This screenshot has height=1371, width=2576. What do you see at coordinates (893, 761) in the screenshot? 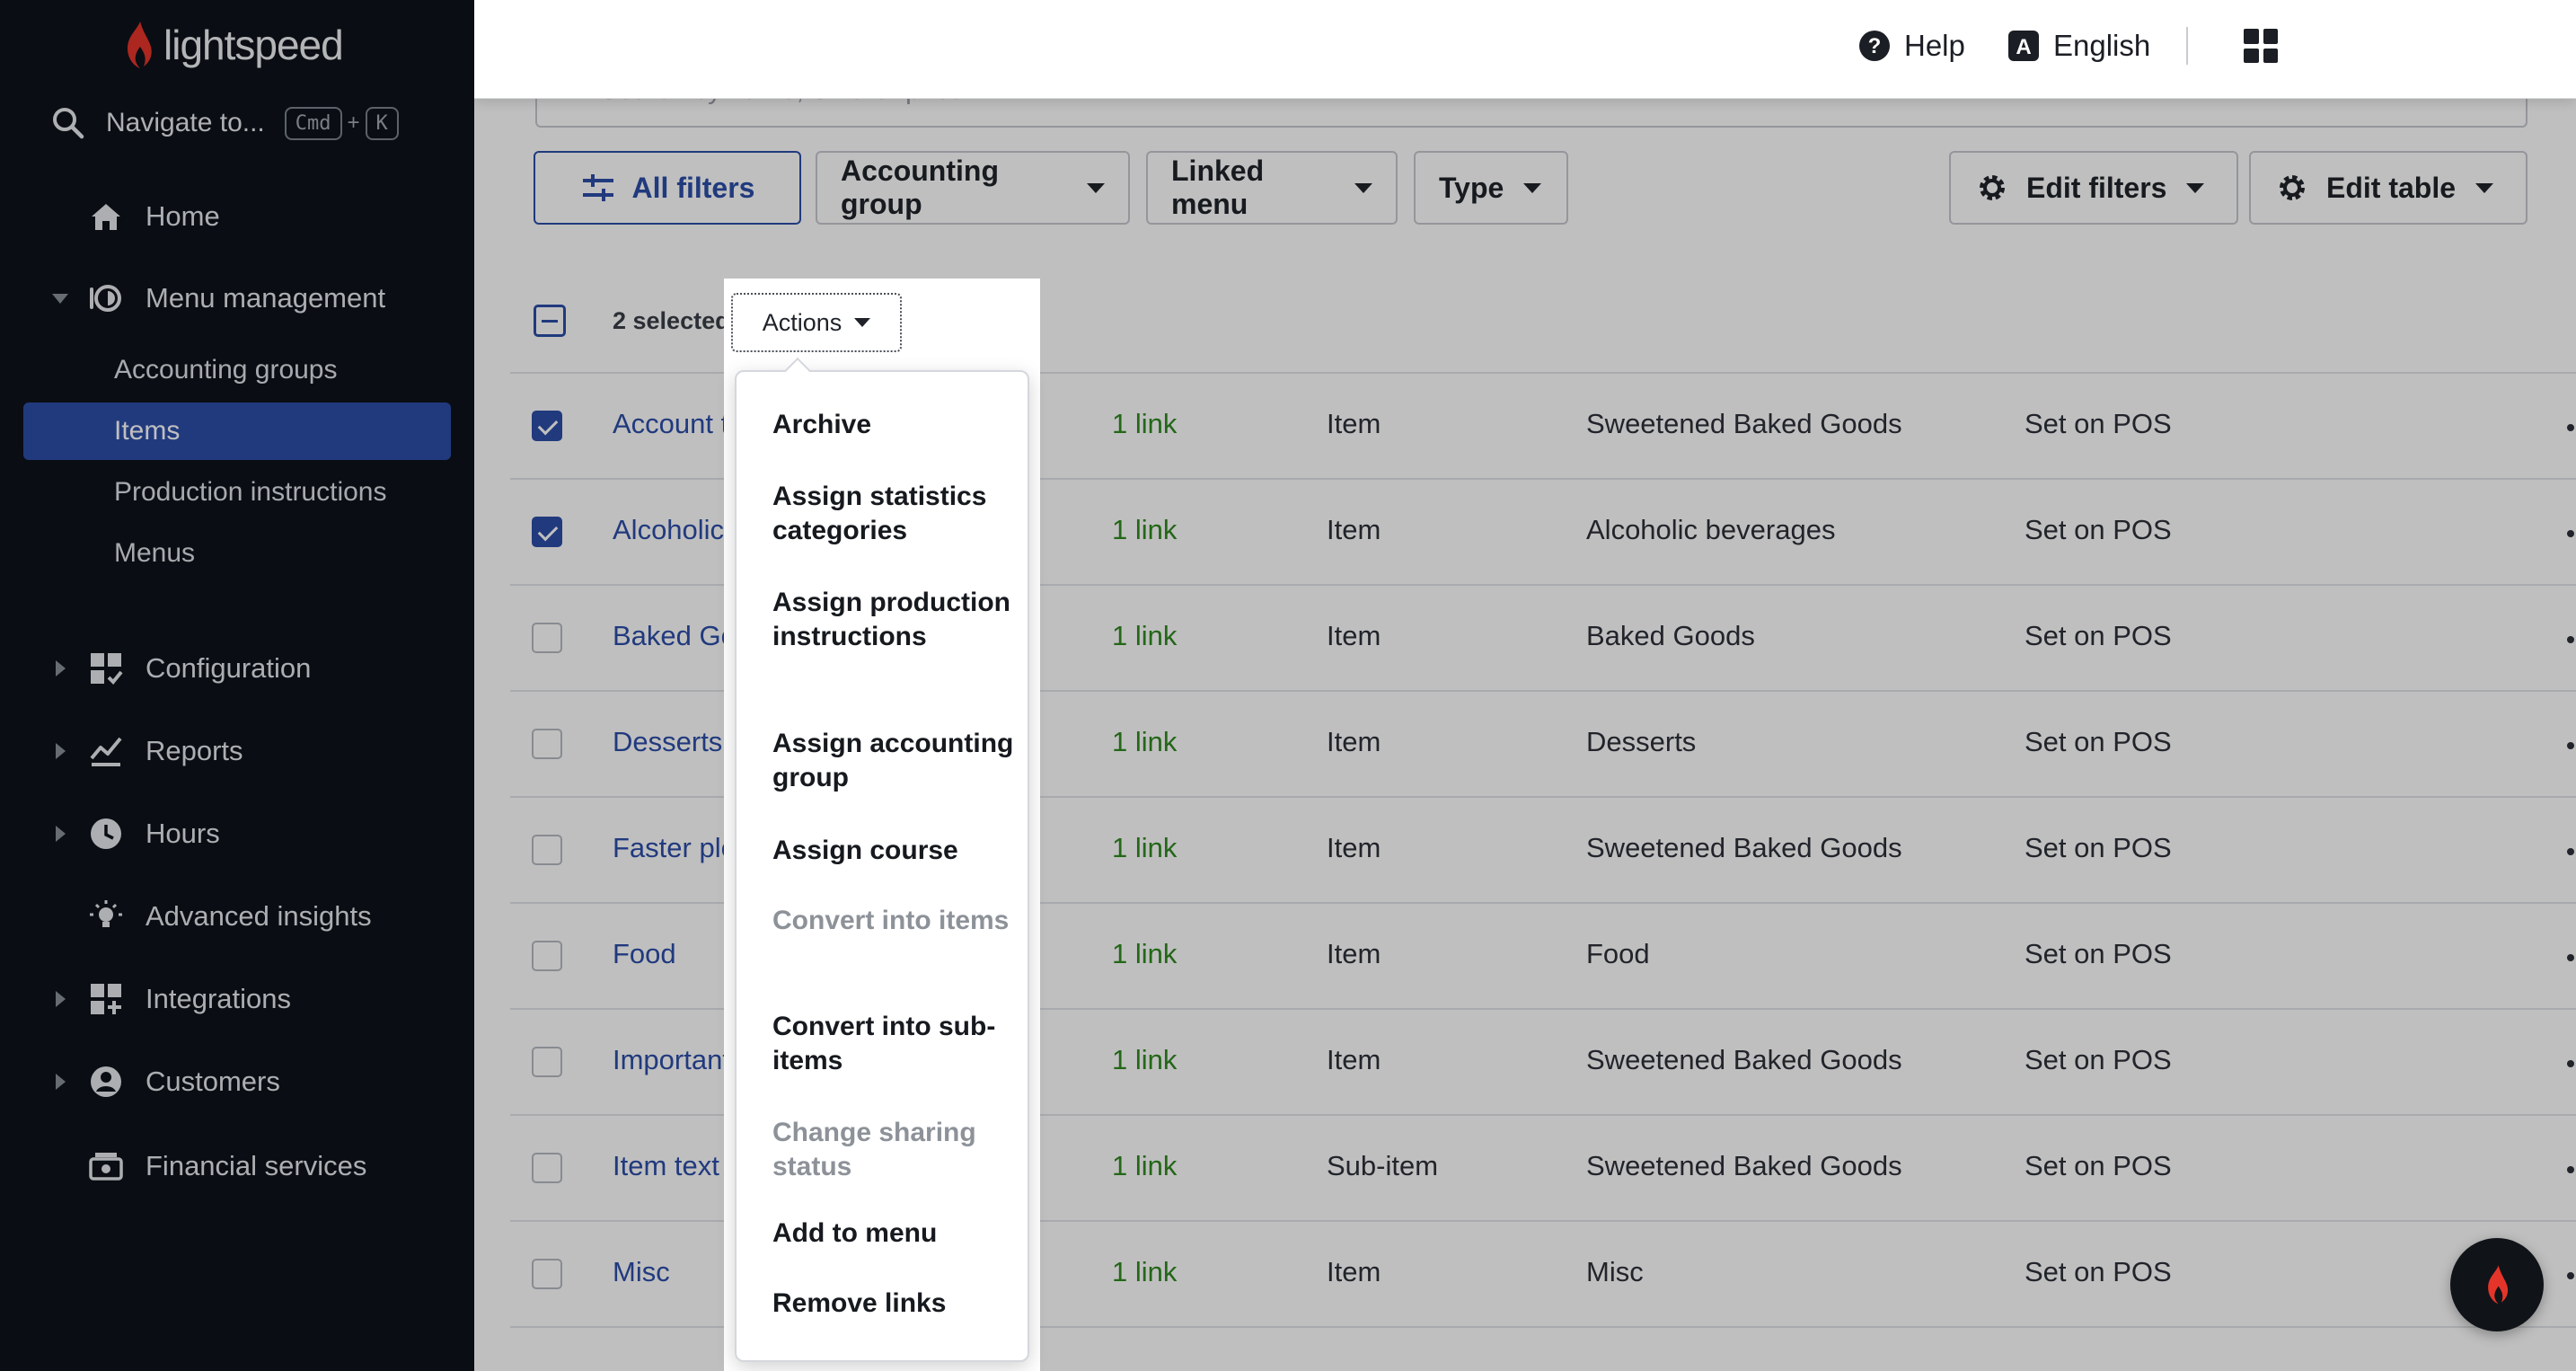
I see `menu-item-assign-accounting-group: Assign accounting group` at bounding box center [893, 761].